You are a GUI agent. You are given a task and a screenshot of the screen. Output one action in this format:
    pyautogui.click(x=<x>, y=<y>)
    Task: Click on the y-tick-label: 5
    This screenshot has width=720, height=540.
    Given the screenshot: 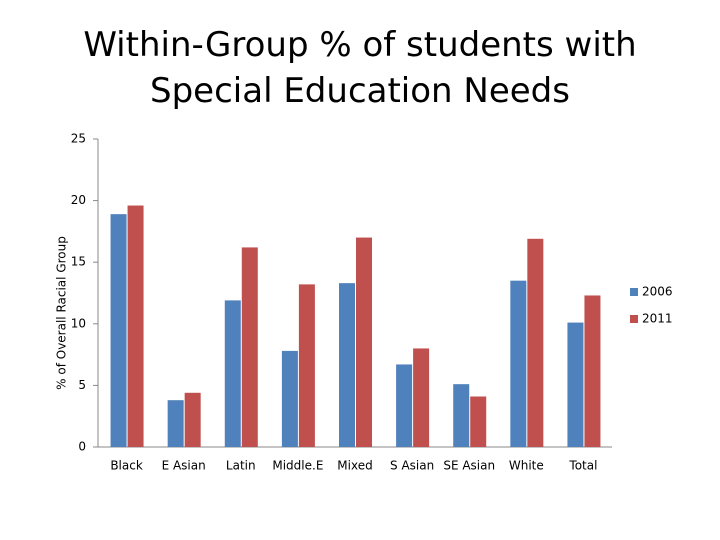 What is the action you would take?
    pyautogui.click(x=82, y=385)
    